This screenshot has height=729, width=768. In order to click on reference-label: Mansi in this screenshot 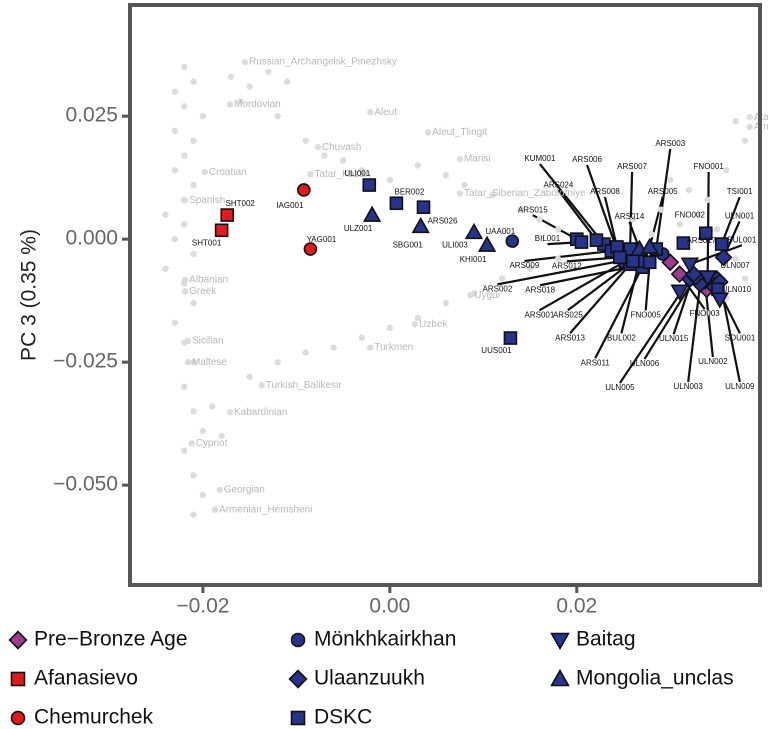, I will do `click(477, 159)`.